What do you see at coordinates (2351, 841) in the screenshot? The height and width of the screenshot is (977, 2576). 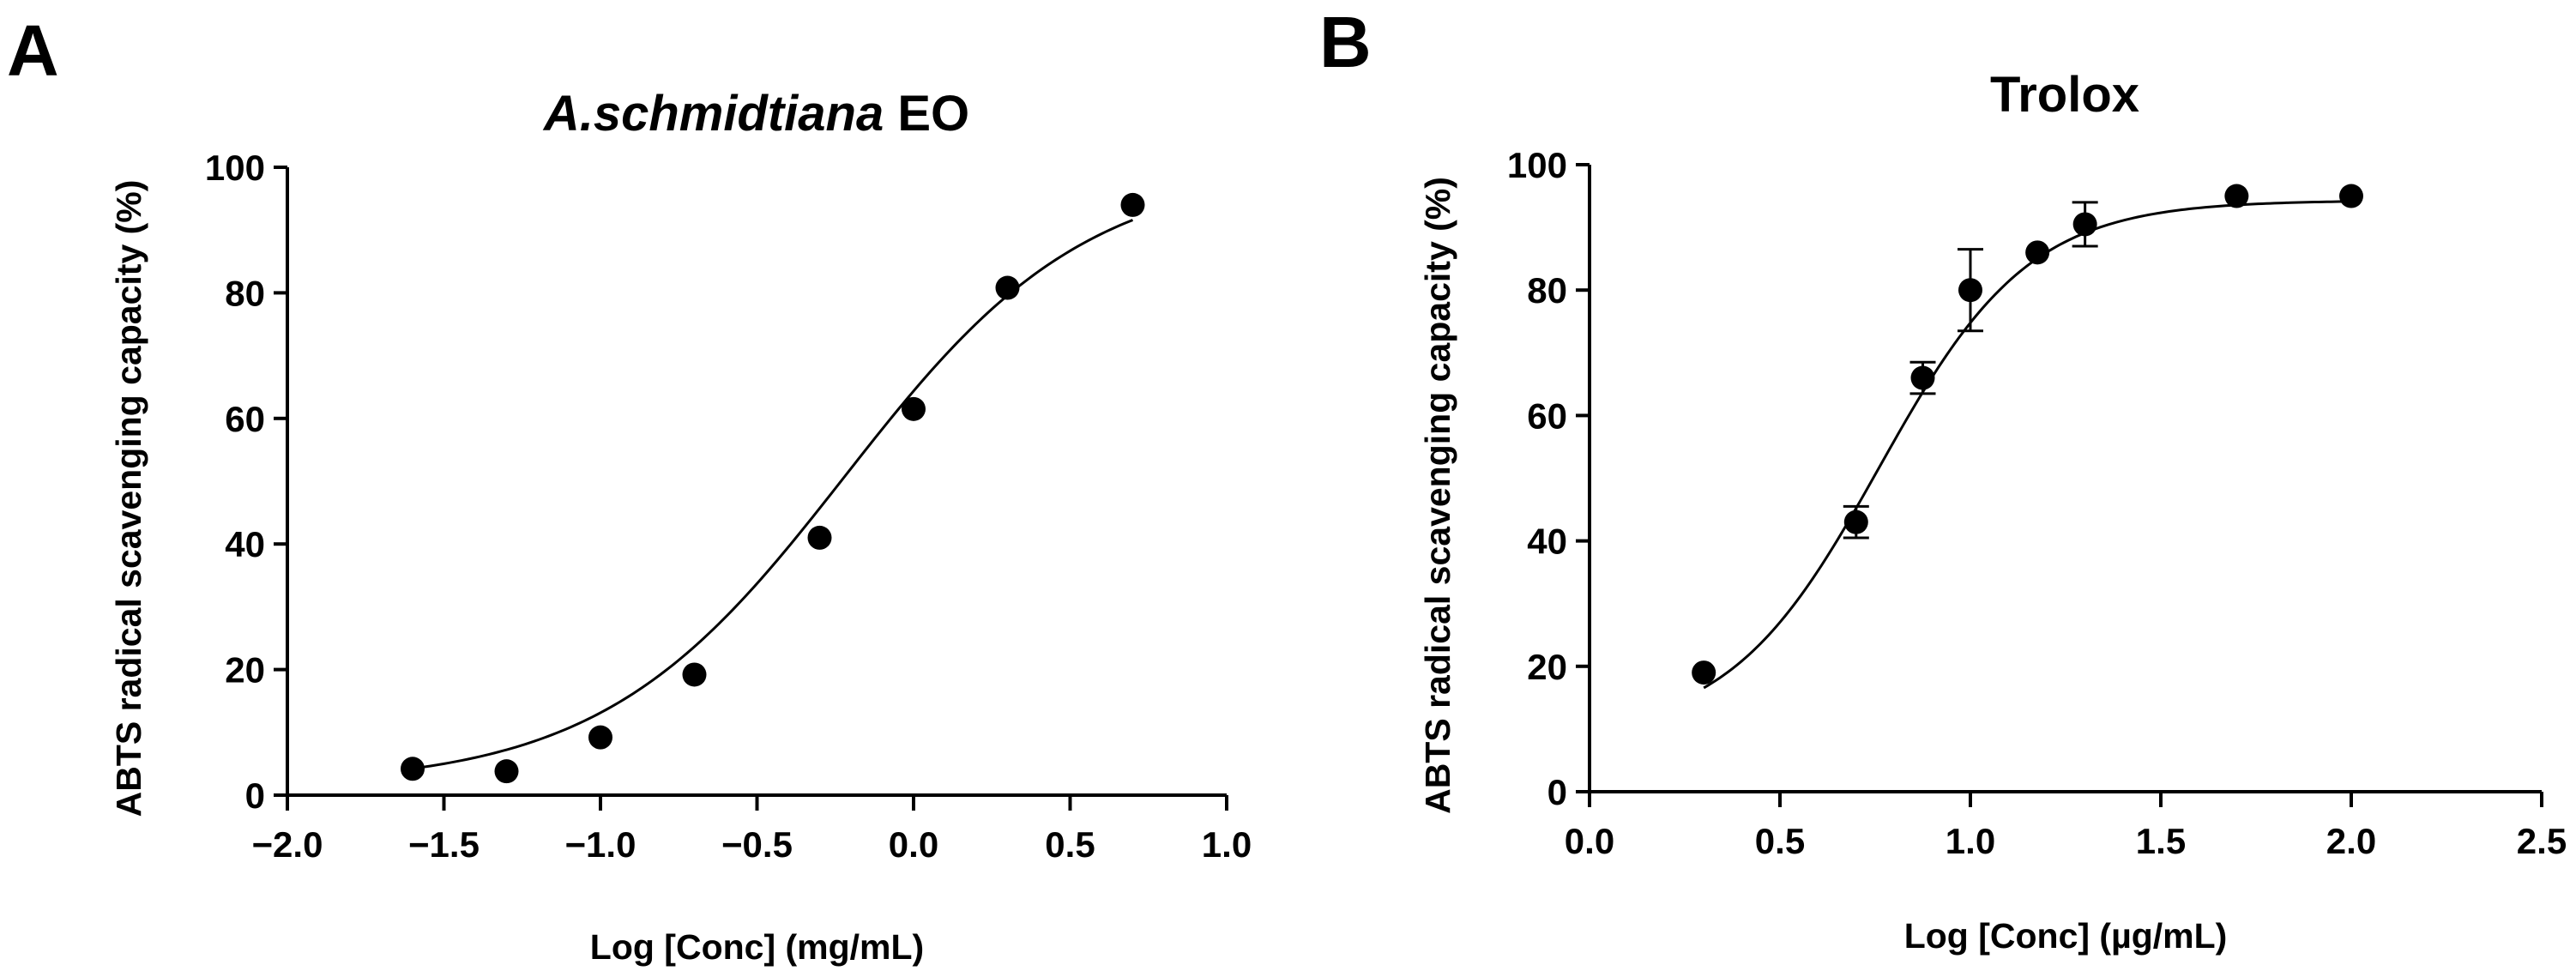 I see `chart-b-x-tick-label: 2.0` at bounding box center [2351, 841].